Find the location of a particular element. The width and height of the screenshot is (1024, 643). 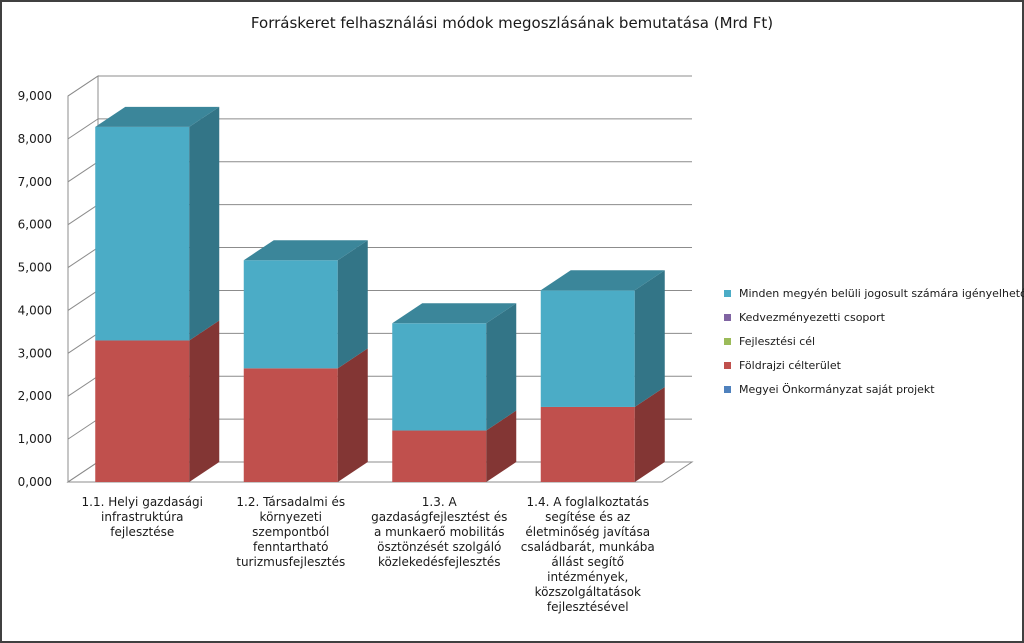

y-tick-label: 7,000 is located at coordinates (35, 182).